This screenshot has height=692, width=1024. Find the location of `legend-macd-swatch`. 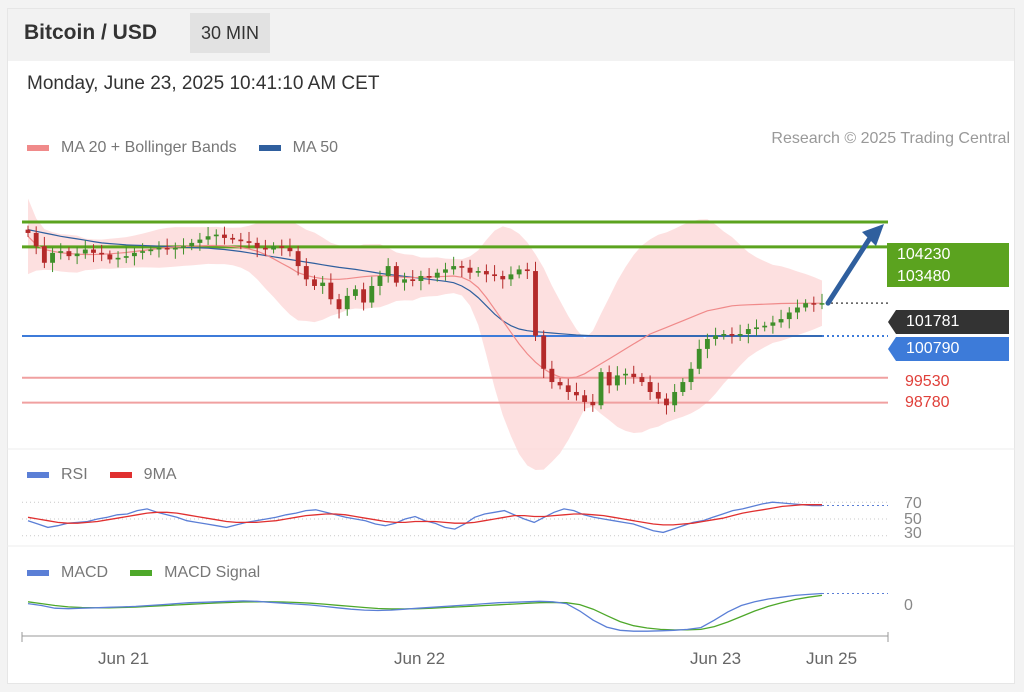

legend-macd-swatch is located at coordinates (38, 573).